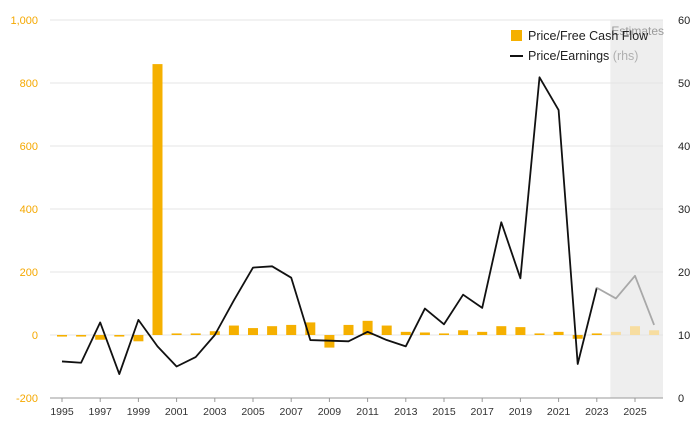  Describe the element at coordinates (596, 334) in the screenshot. I see `bar-price-fcf-2023` at that location.